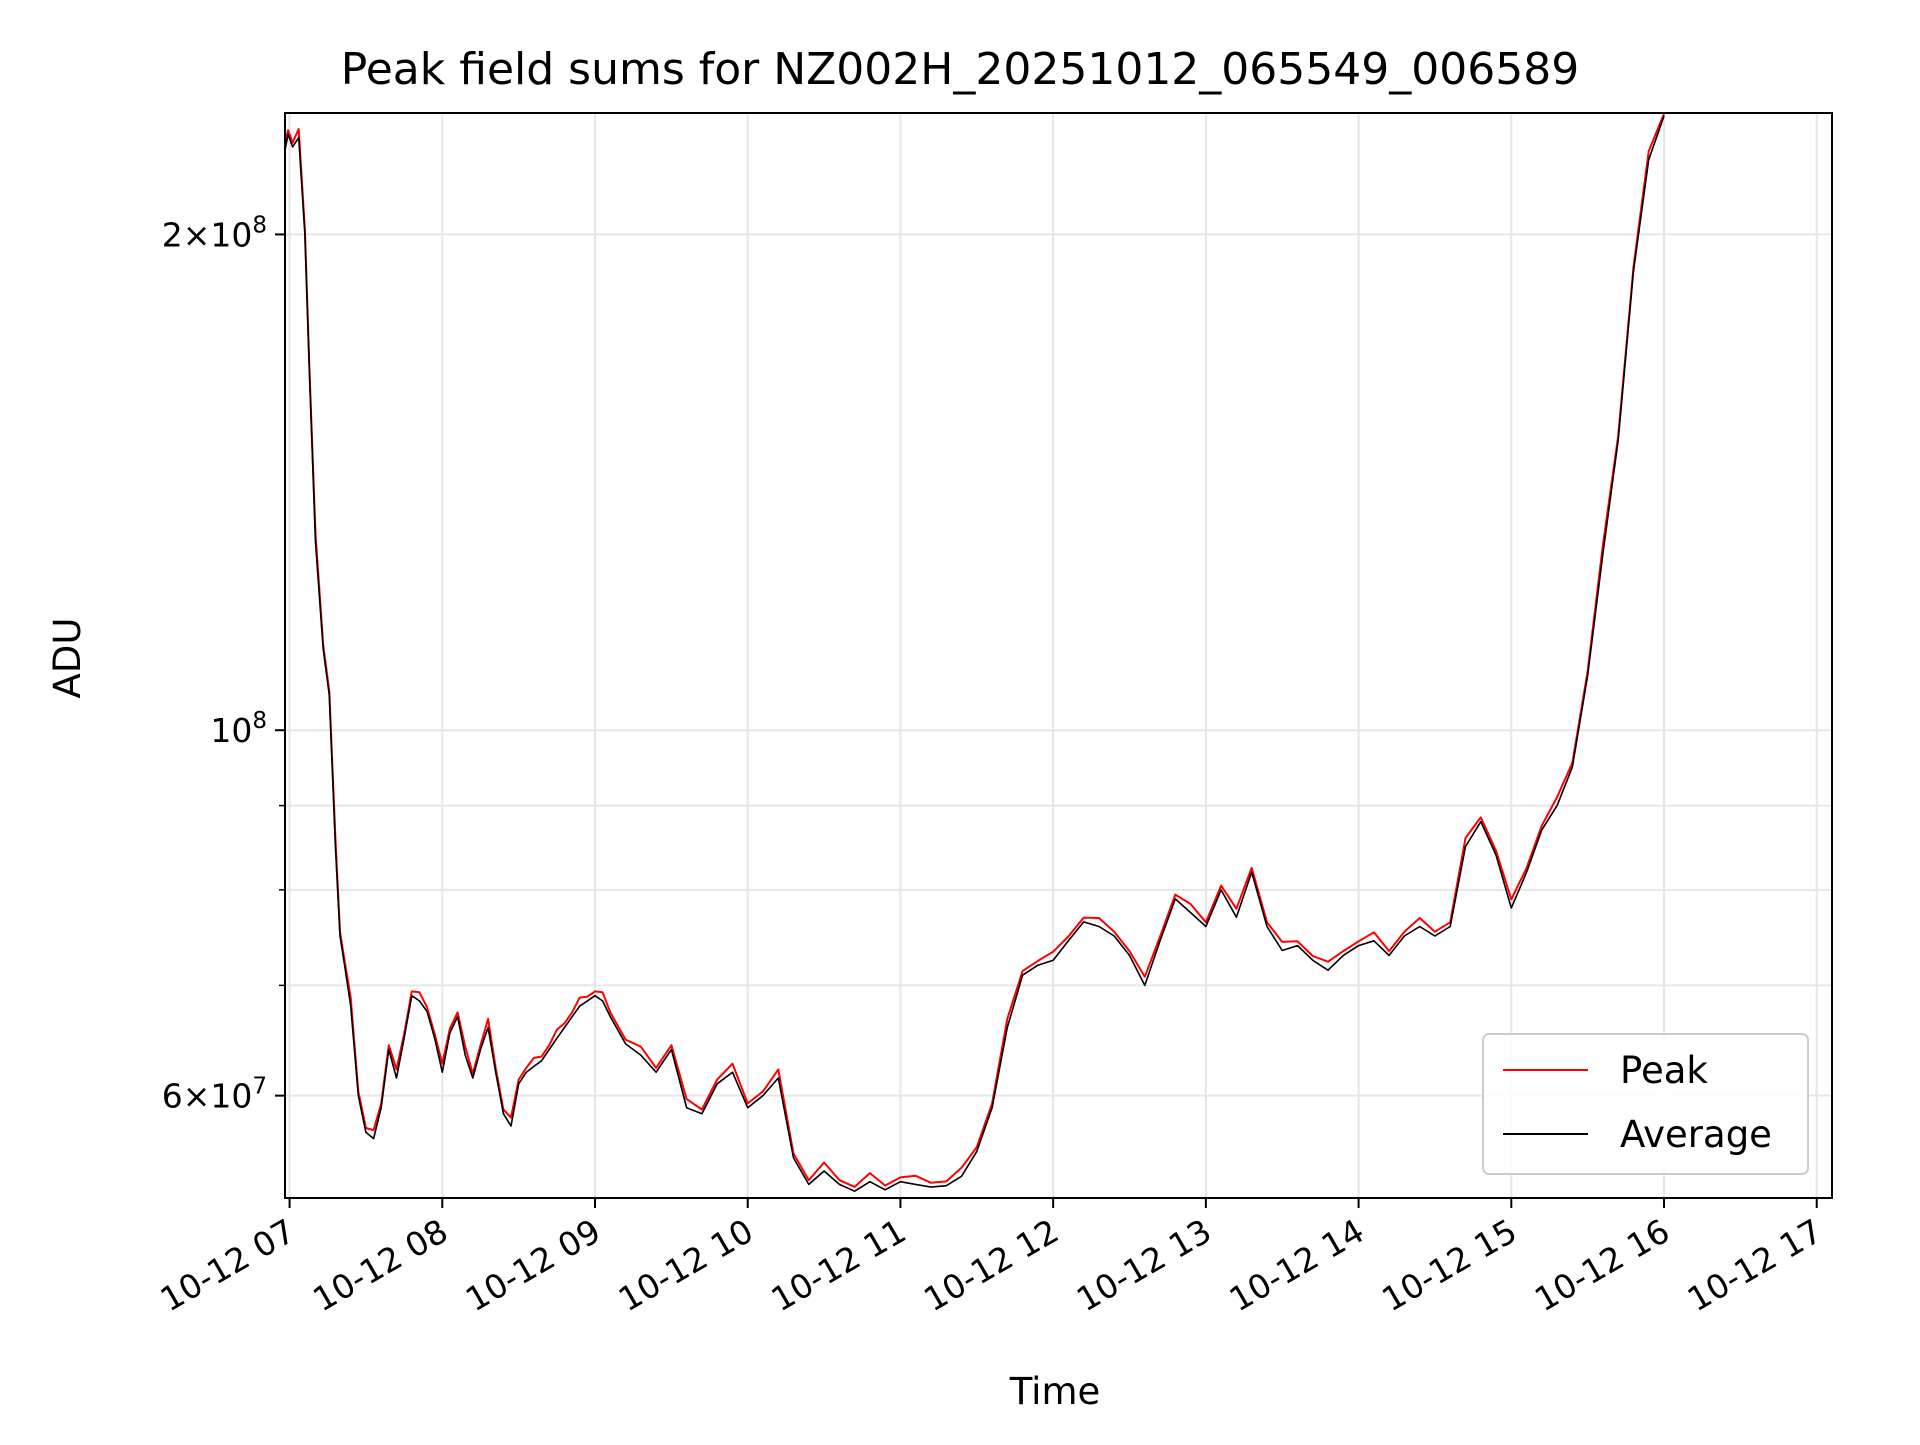  I want to click on y-tick-label: 108, so click(238, 729).